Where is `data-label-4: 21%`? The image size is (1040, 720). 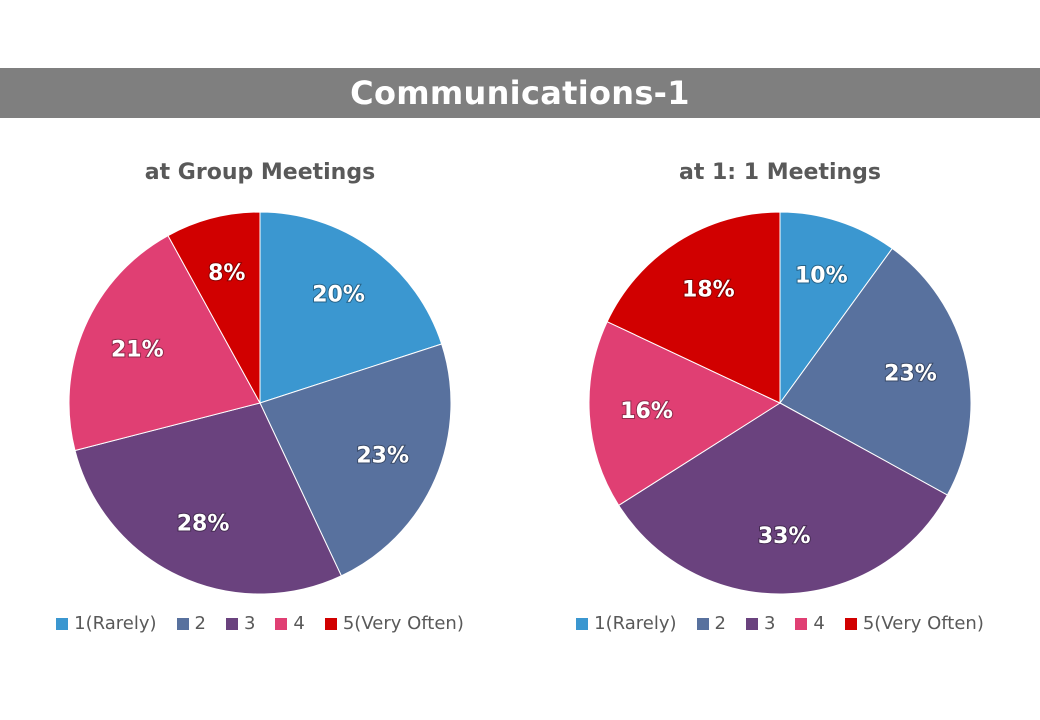
data-label-4: 21% is located at coordinates (137, 349).